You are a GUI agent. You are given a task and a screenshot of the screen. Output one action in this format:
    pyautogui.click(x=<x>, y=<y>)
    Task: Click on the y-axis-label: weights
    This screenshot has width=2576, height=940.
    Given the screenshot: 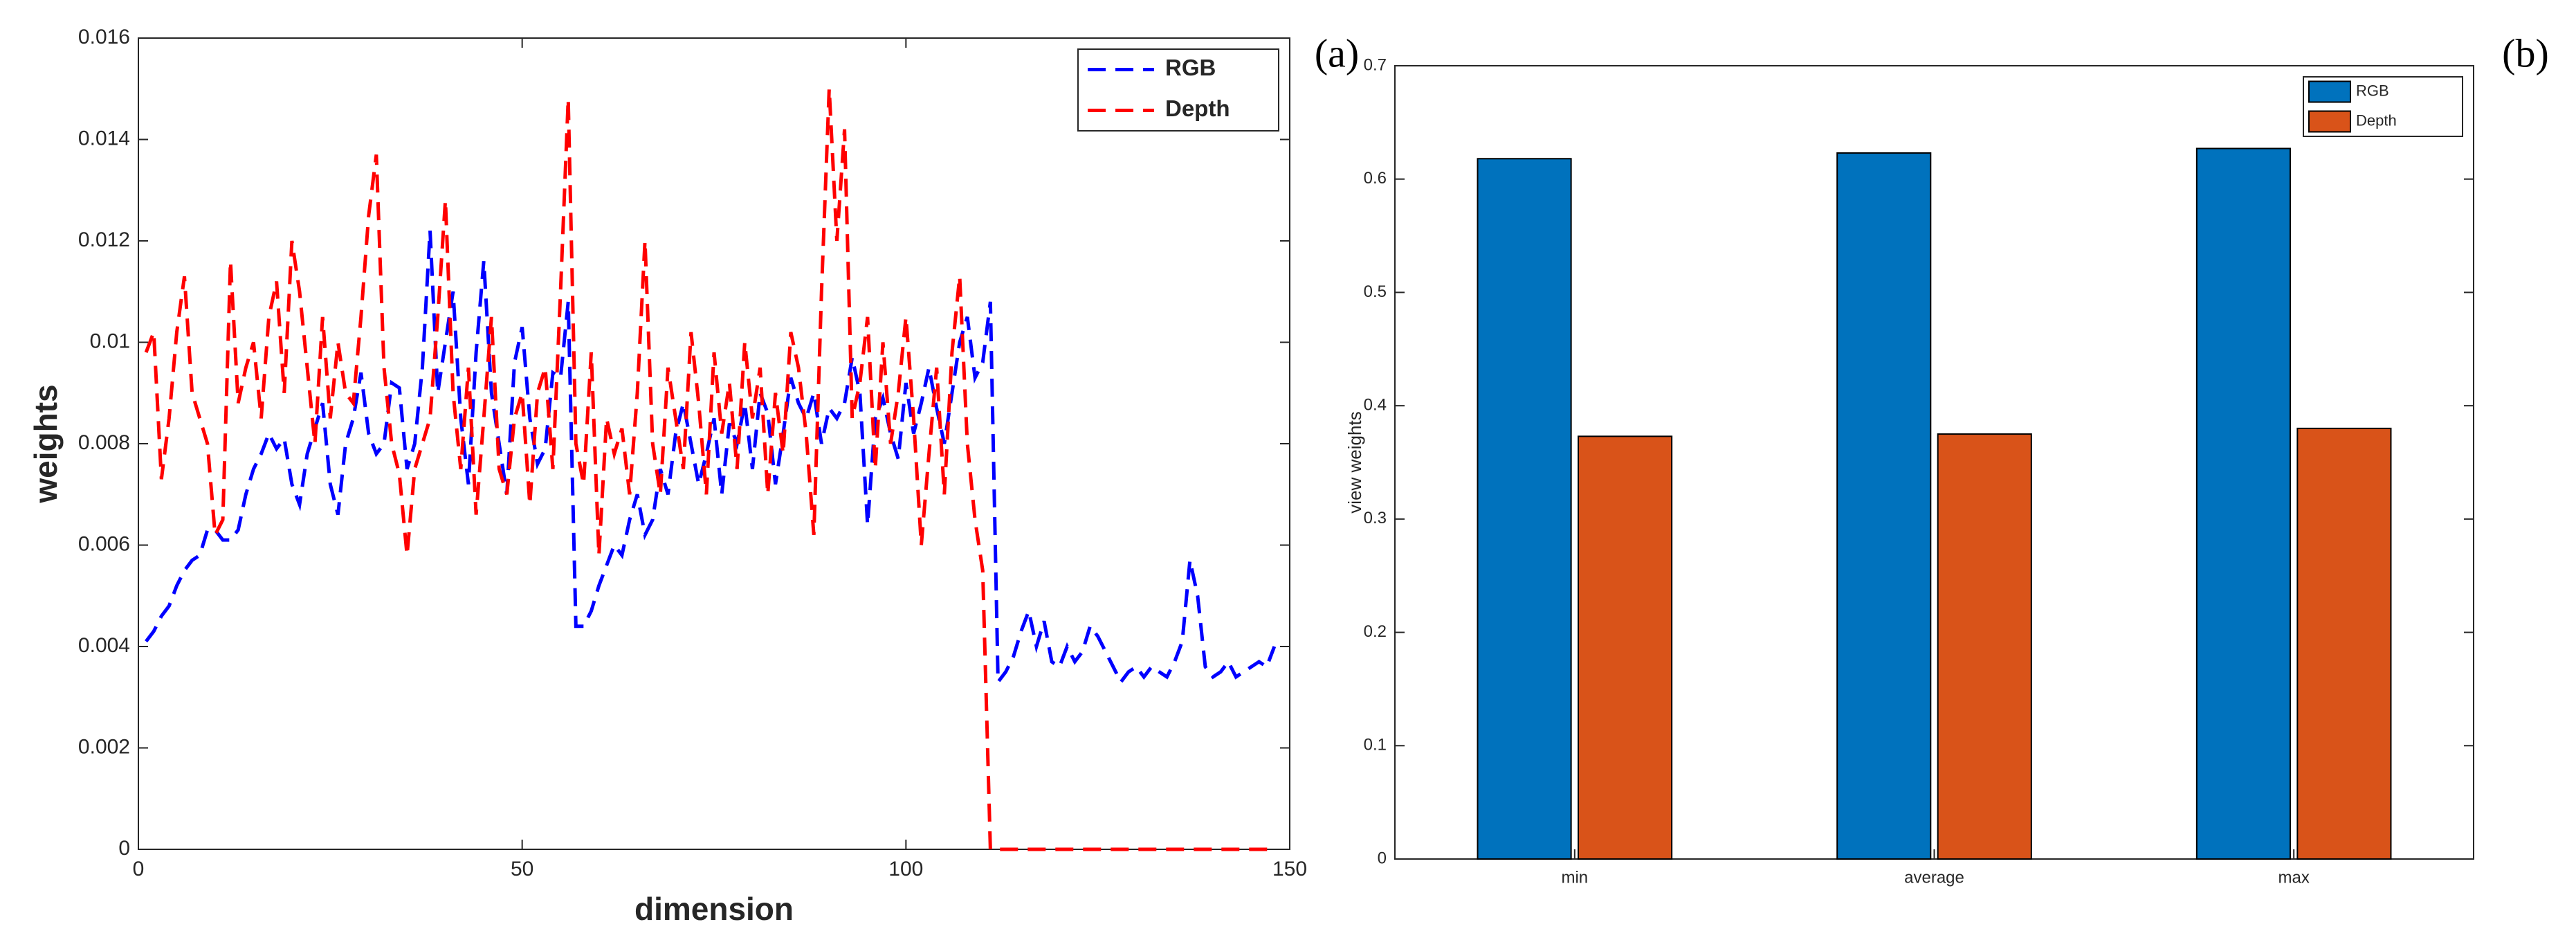 What is the action you would take?
    pyautogui.click(x=46, y=443)
    